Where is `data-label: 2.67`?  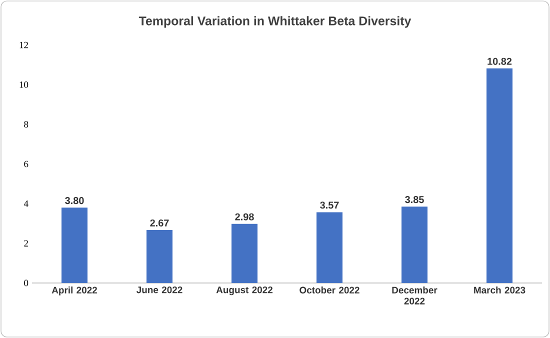 data-label: 2.67 is located at coordinates (159, 223).